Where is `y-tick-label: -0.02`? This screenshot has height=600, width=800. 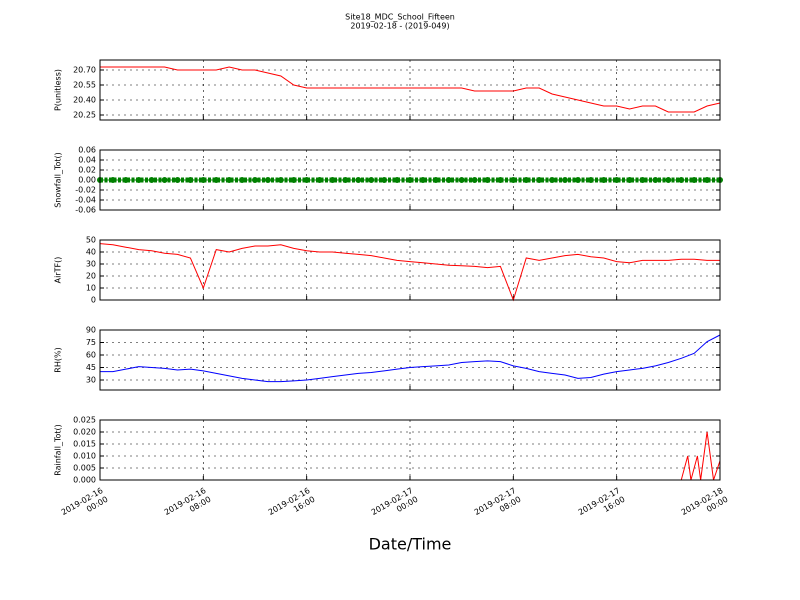 y-tick-label: -0.02 is located at coordinates (85, 190).